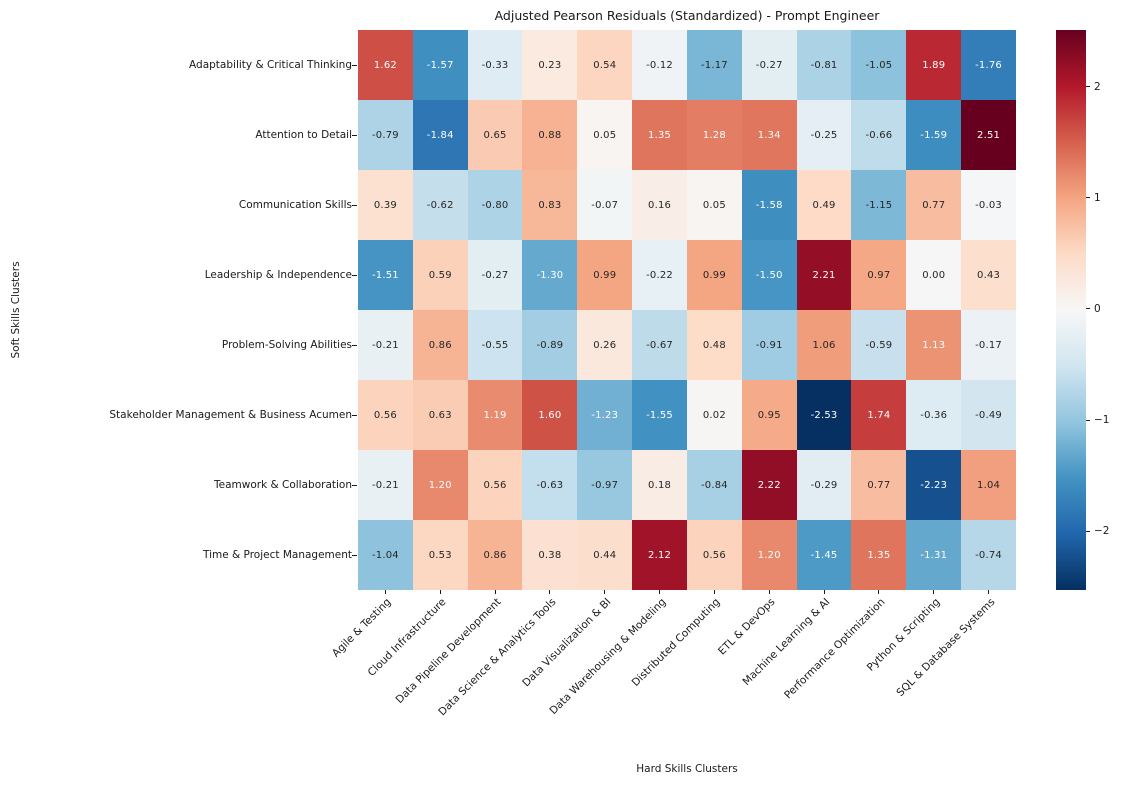  I want to click on heatmap-cell: 1.35, so click(879, 555).